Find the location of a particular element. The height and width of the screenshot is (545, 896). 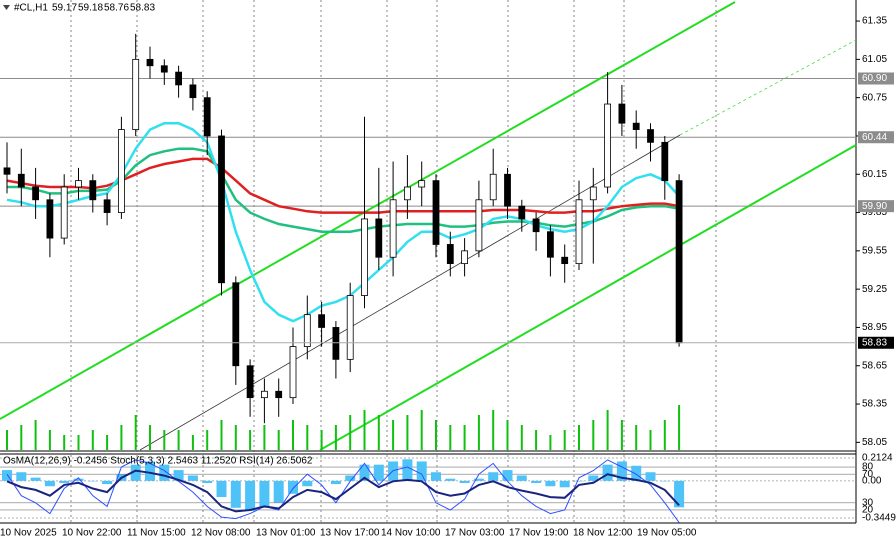

price-tick-label: 61.35 is located at coordinates (874, 21).